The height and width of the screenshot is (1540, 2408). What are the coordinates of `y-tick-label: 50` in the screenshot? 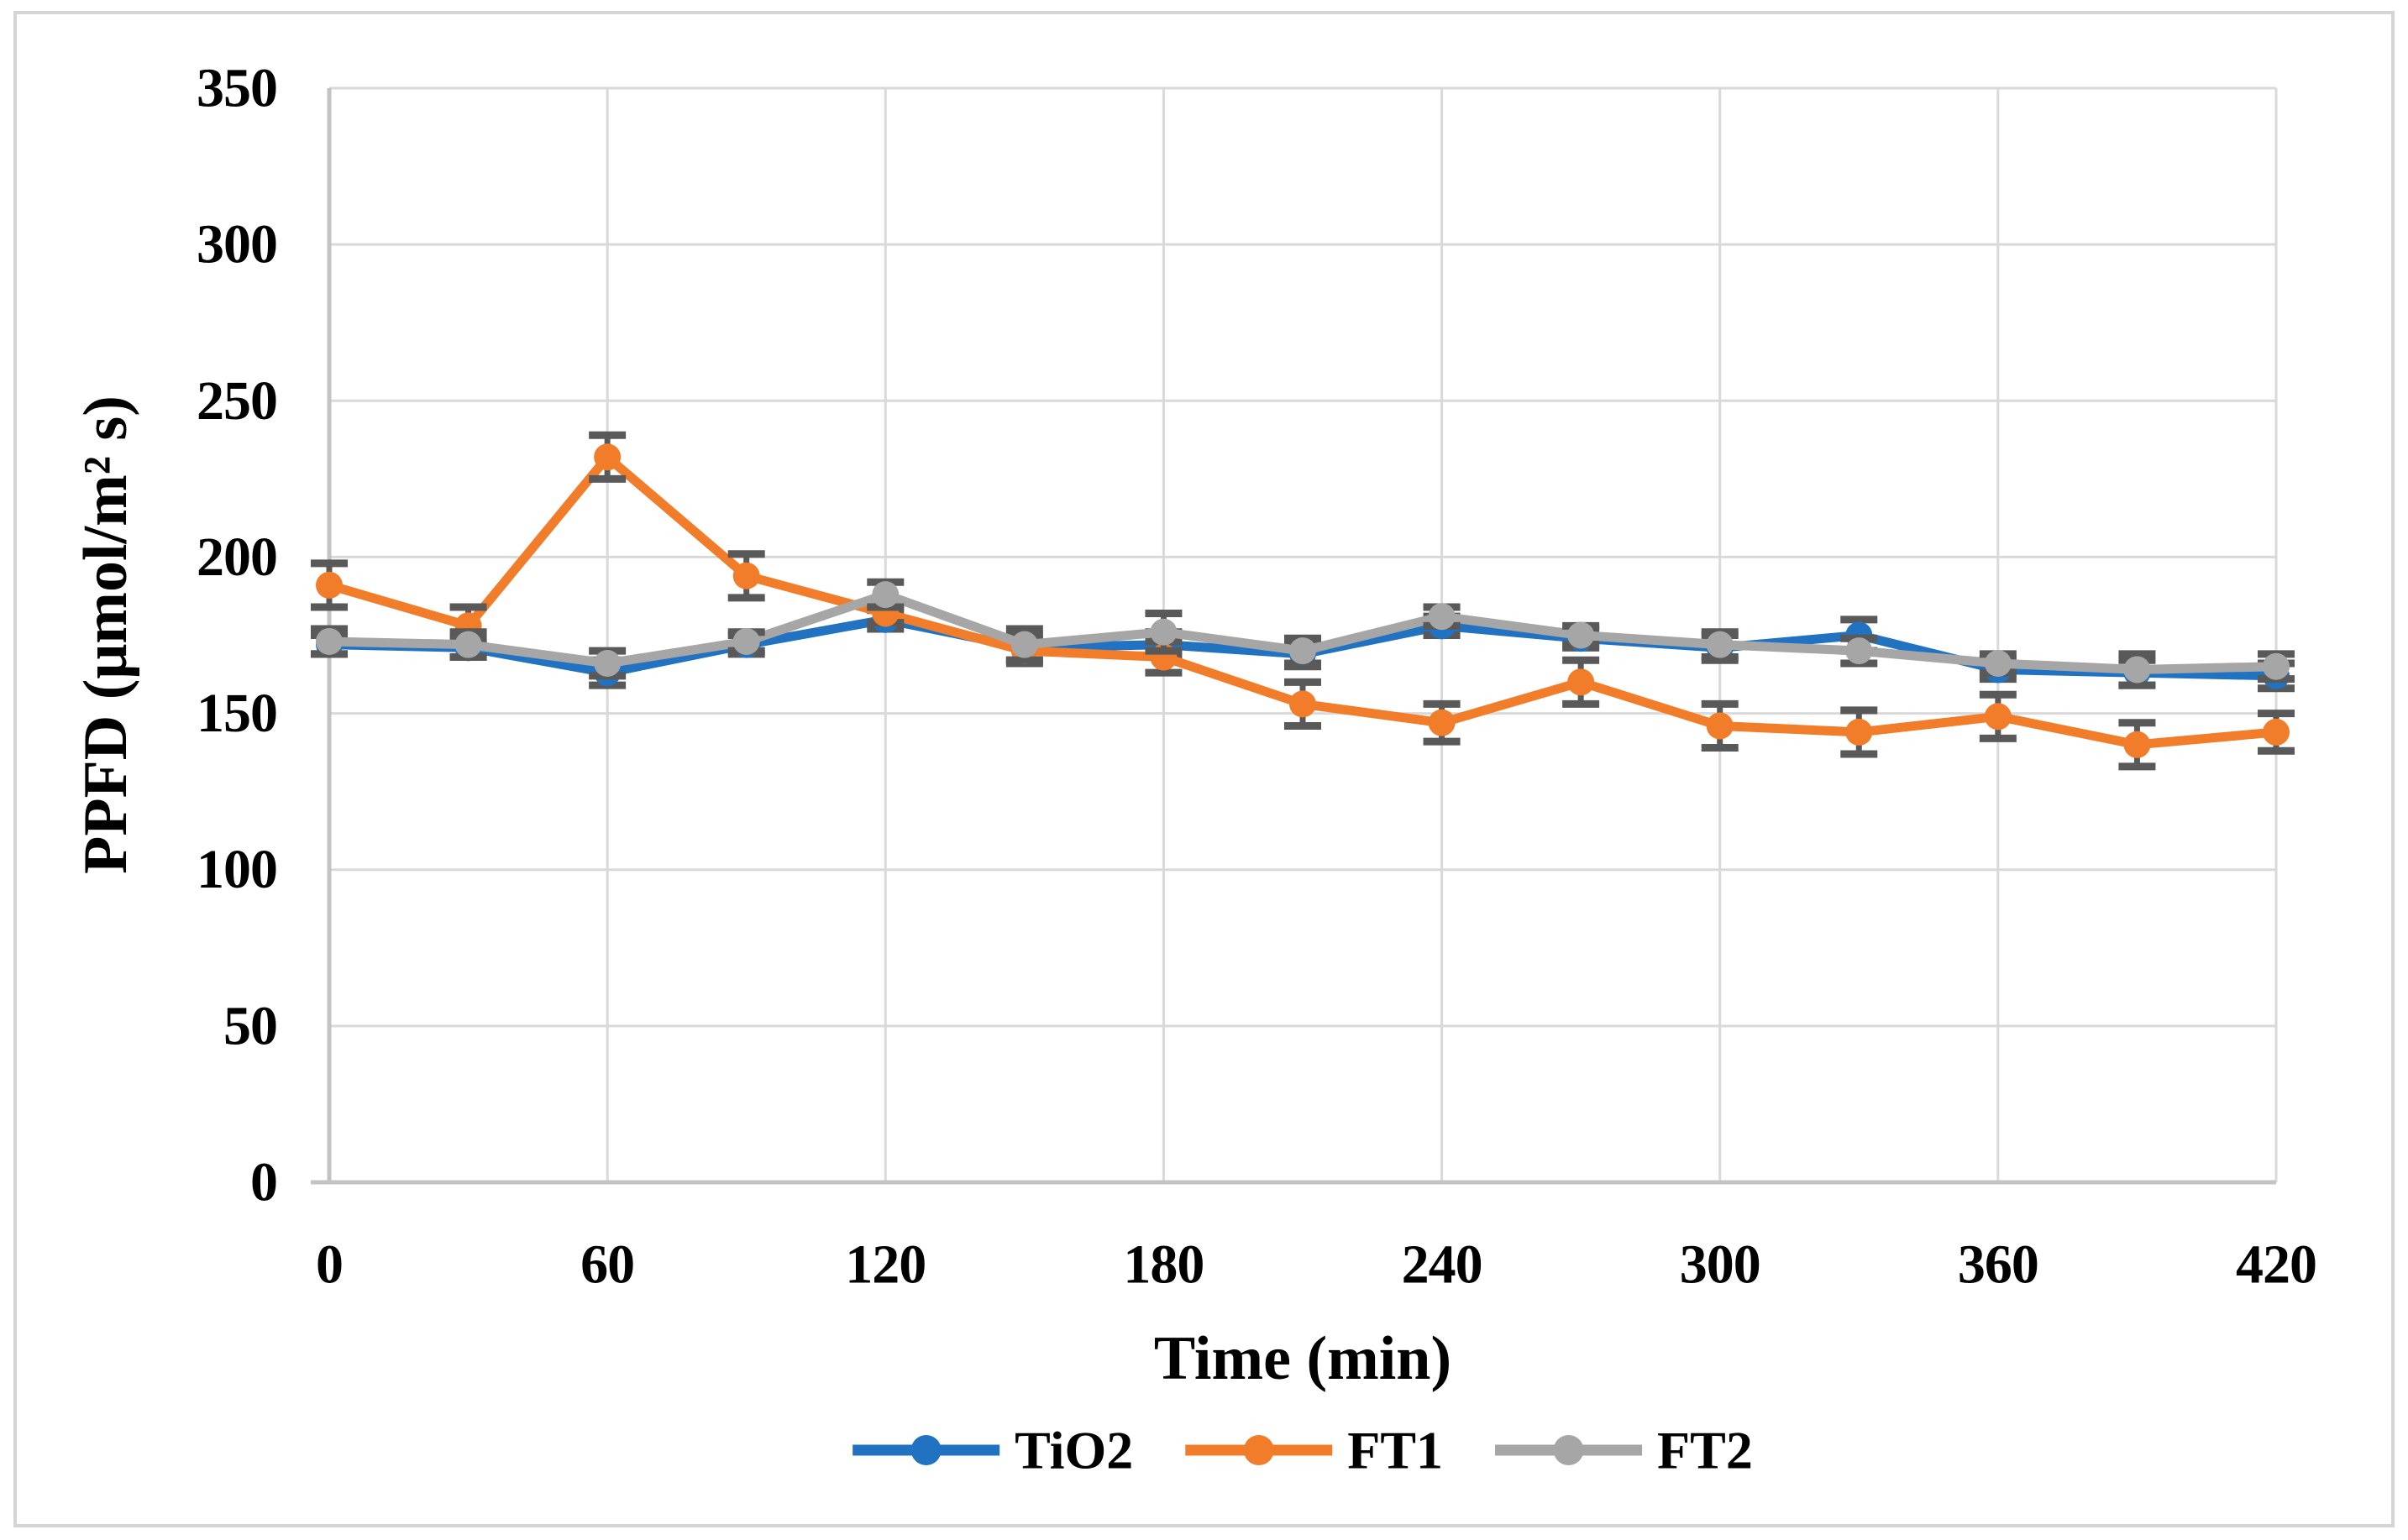 It's located at (250, 1025).